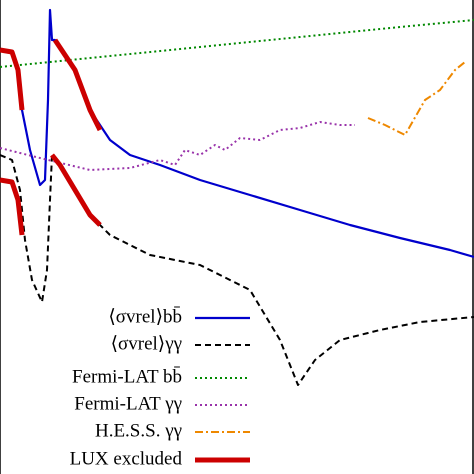 This screenshot has width=474, height=474. I want to click on legend-label: ⟨σvrel⟩bb̄, so click(145, 316).